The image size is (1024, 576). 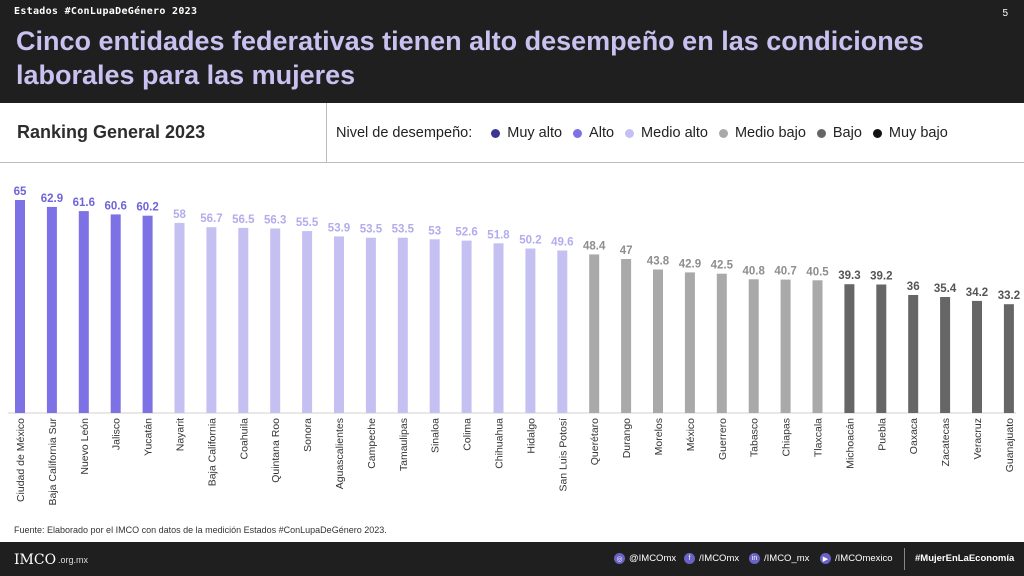 What do you see at coordinates (594, 246) in the screenshot?
I see `bar-value-label: 48.4` at bounding box center [594, 246].